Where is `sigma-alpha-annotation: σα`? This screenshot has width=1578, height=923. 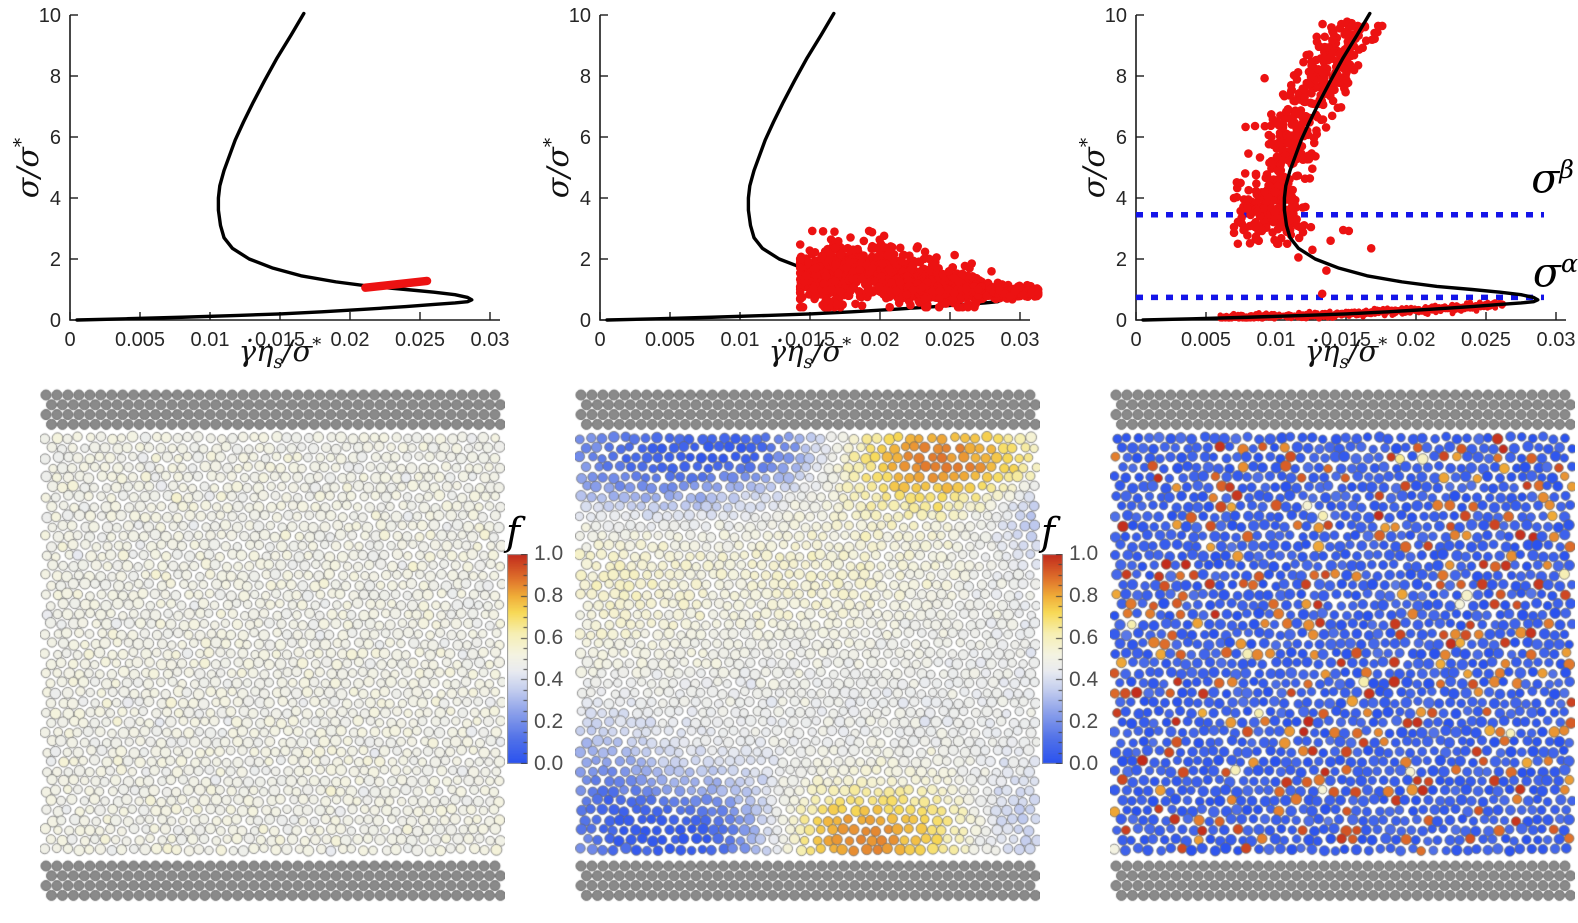 sigma-alpha-annotation: σα is located at coordinates (1555, 272).